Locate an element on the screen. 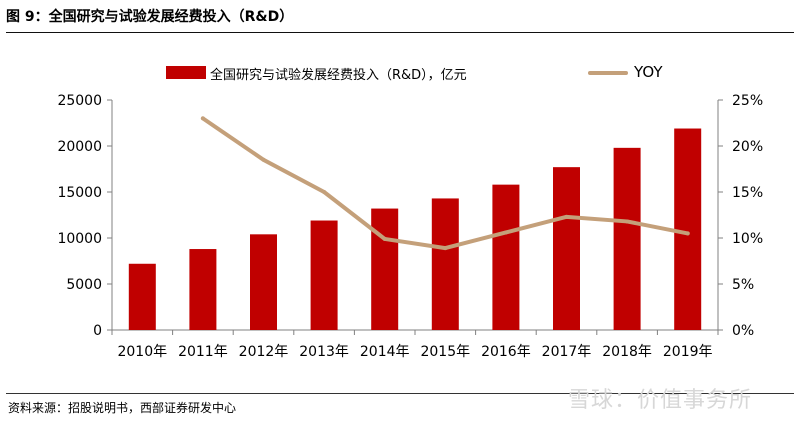 The image size is (800, 421). x-tick-label: 2015年 is located at coordinates (445, 352).